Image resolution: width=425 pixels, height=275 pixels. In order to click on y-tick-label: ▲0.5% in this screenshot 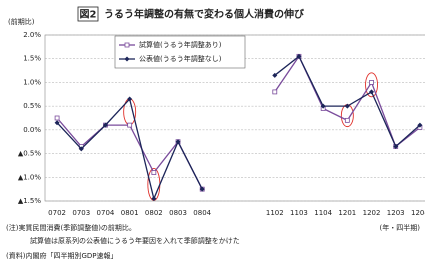, I will do `click(30, 154)`.